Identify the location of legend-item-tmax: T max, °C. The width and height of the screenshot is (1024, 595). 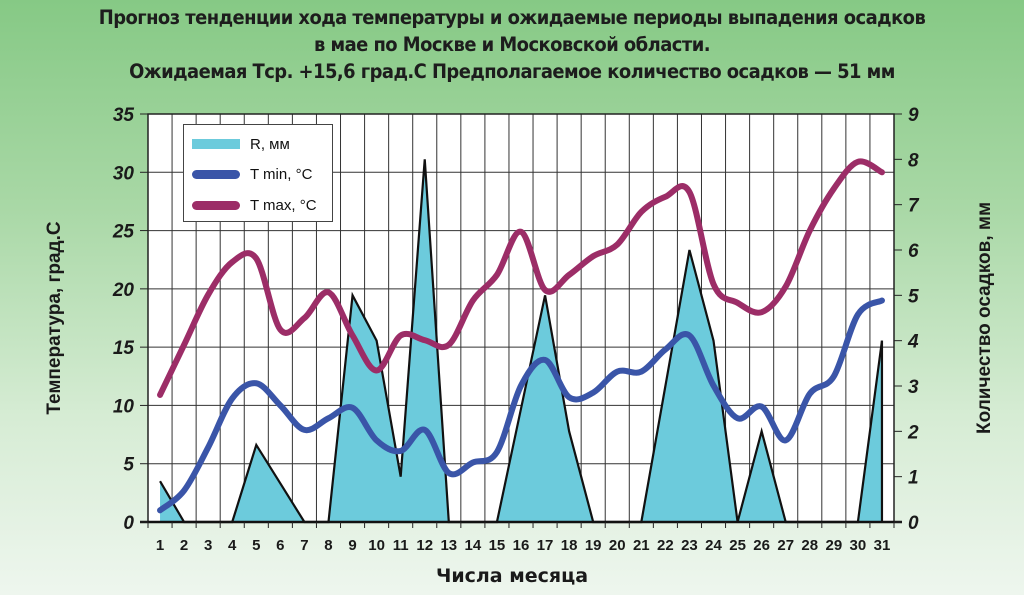
(254, 205).